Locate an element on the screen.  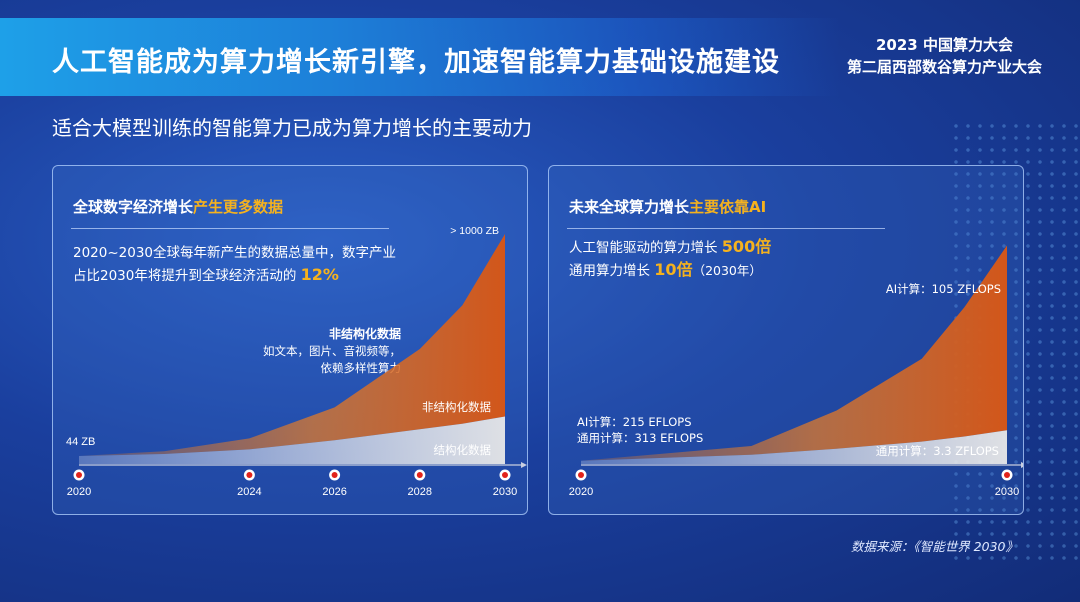
panel-title-highlight: 主要依靠AI is located at coordinates (728, 207).